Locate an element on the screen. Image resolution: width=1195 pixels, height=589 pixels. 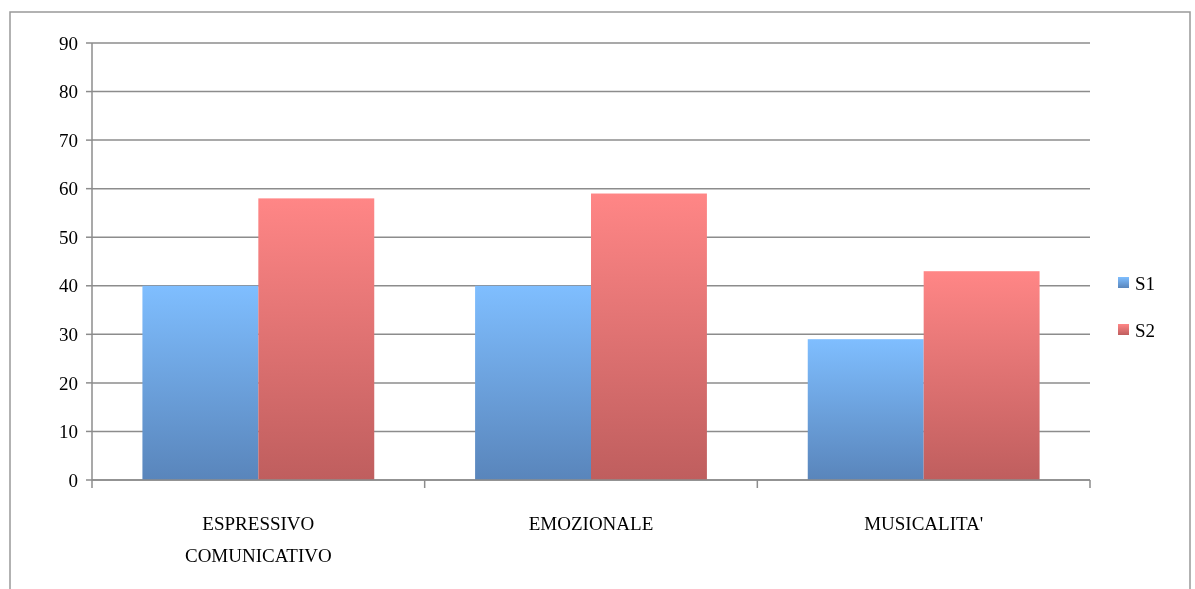
y-tick-label: 30 is located at coordinates (68, 334).